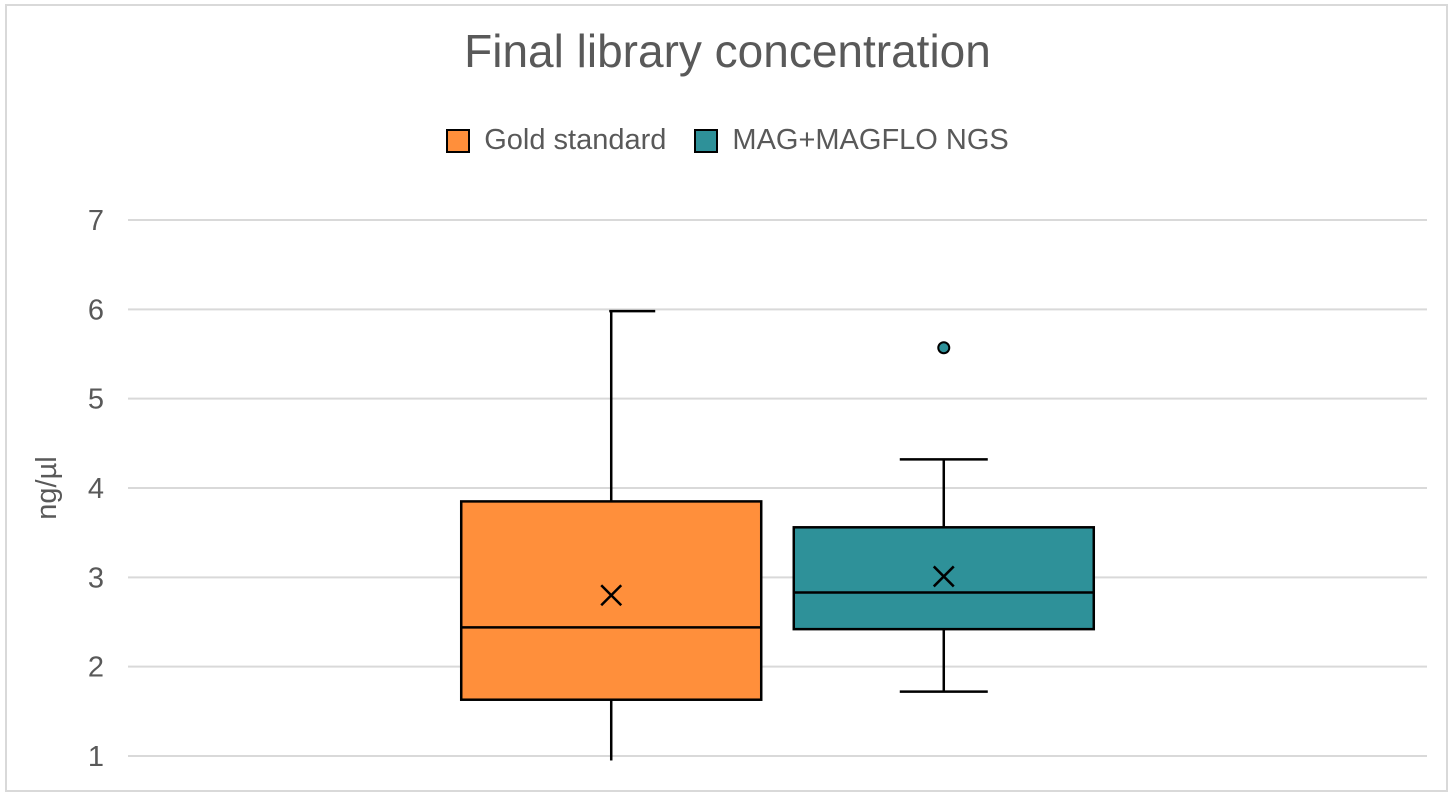  Describe the element at coordinates (47, 487) in the screenshot. I see `y-axis-title: ng/µl` at that location.